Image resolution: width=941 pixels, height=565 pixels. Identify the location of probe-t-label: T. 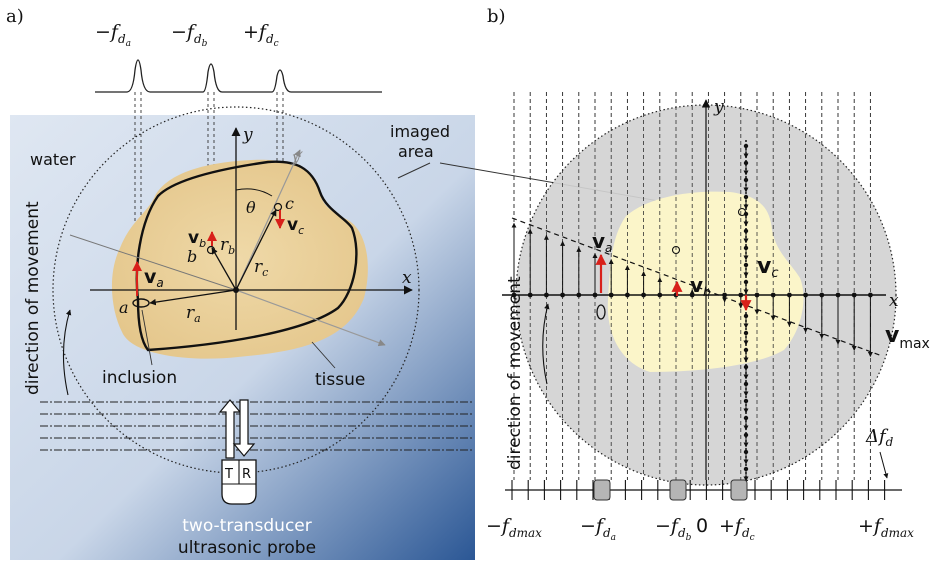
(228, 474).